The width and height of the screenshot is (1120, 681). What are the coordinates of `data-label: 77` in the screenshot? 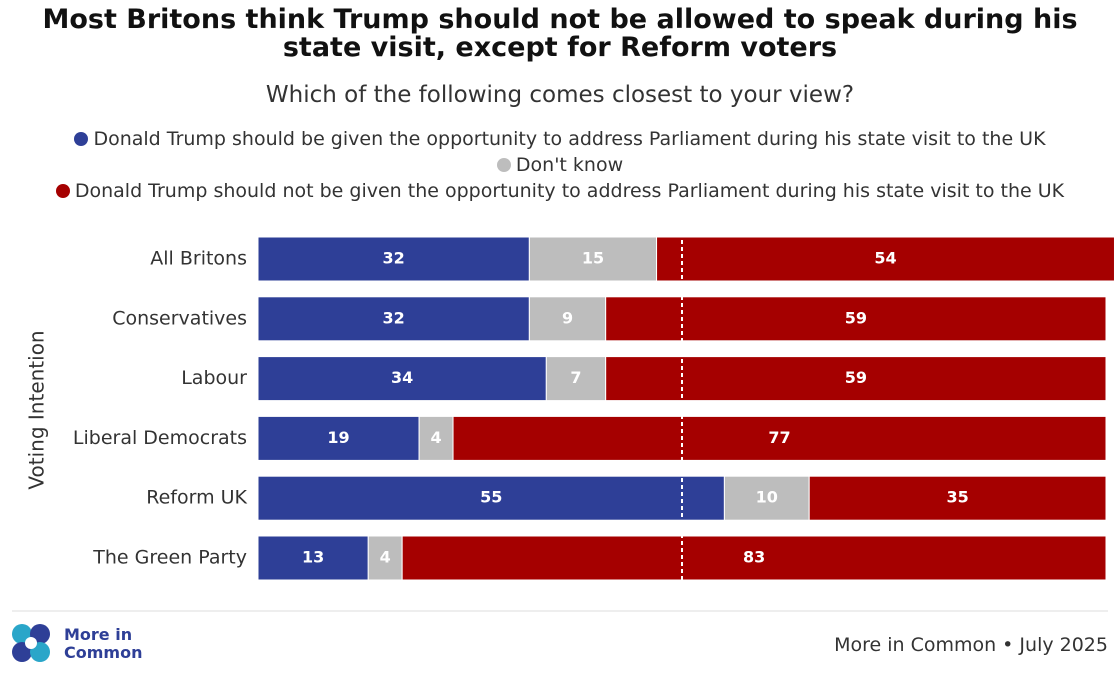 It's located at (779, 437).